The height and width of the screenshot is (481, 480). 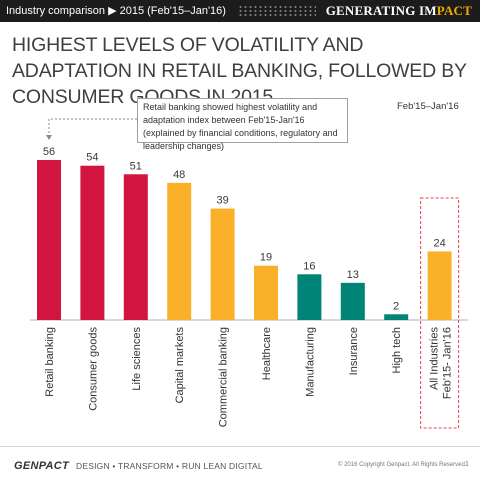 I want to click on highlight-box, so click(x=440, y=313).